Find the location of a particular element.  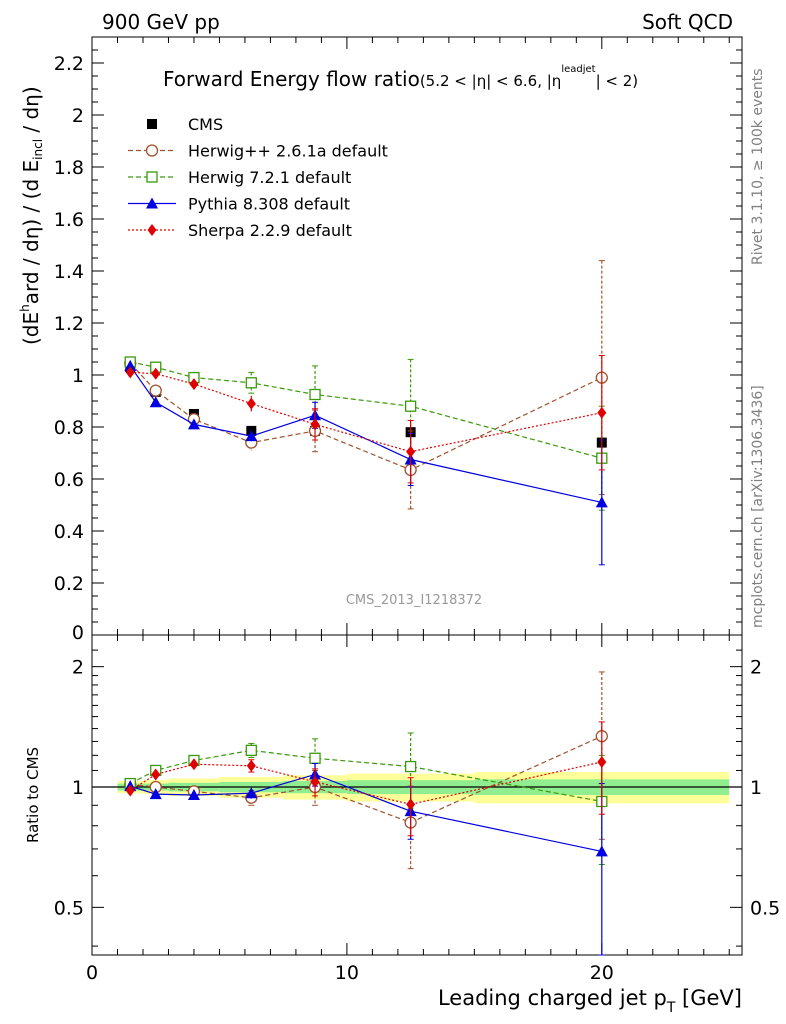

ratio-series-herwig is located at coordinates (366, 770).